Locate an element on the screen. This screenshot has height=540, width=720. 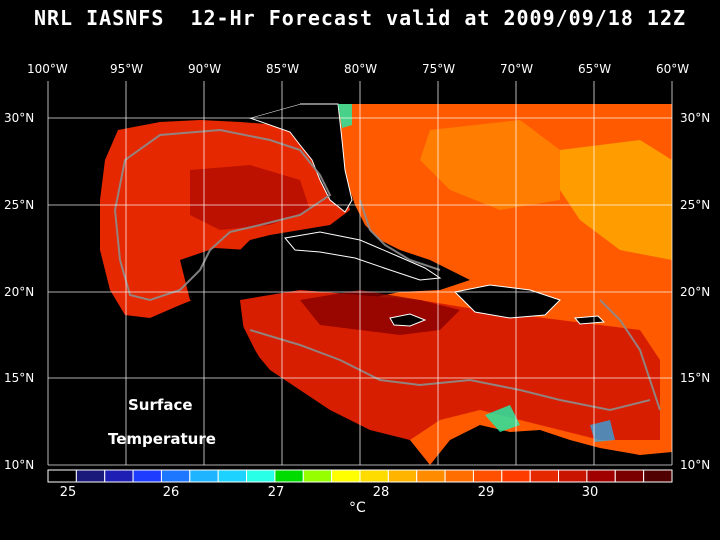
florida-land is located at coordinates (300, 158).